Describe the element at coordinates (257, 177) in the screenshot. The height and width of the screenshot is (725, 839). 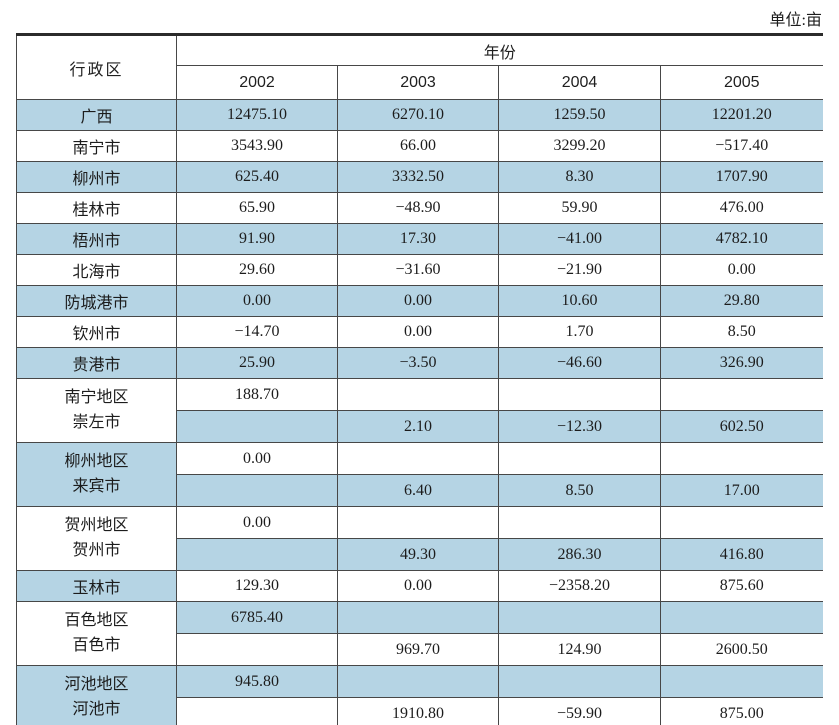
I see `value-cell: 625.40` at that location.